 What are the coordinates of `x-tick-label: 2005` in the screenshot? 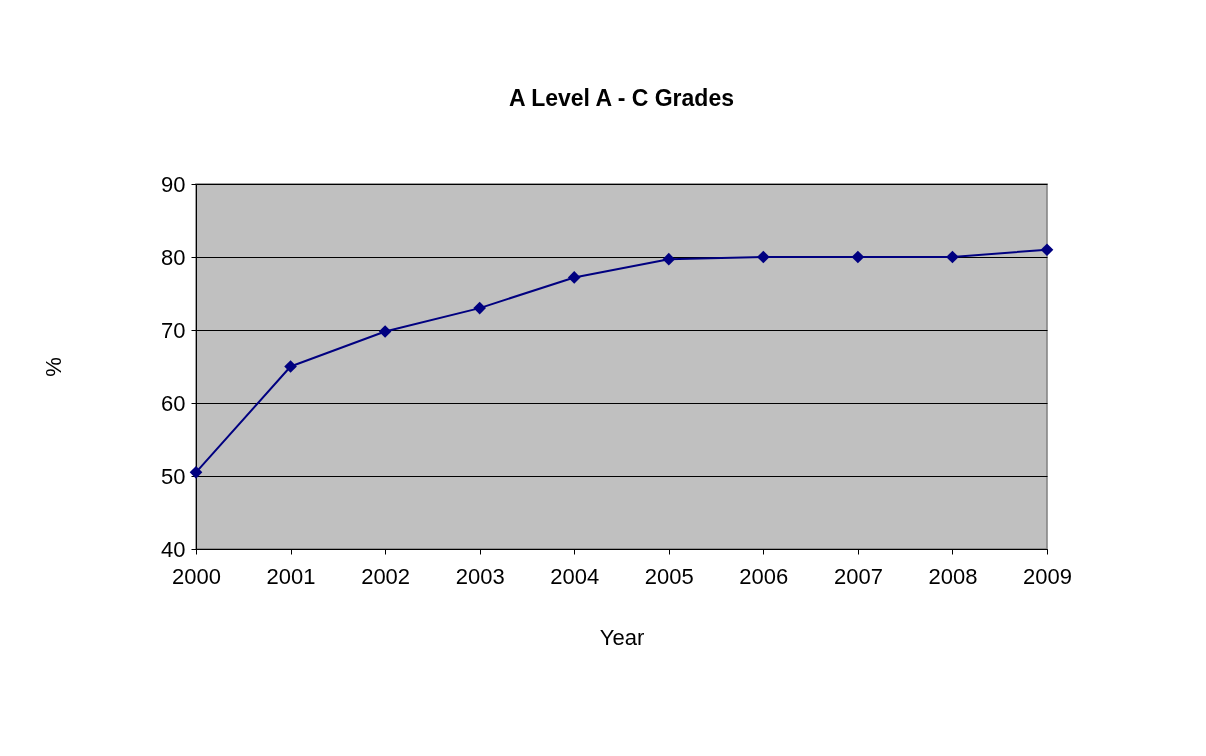 It's located at (669, 576).